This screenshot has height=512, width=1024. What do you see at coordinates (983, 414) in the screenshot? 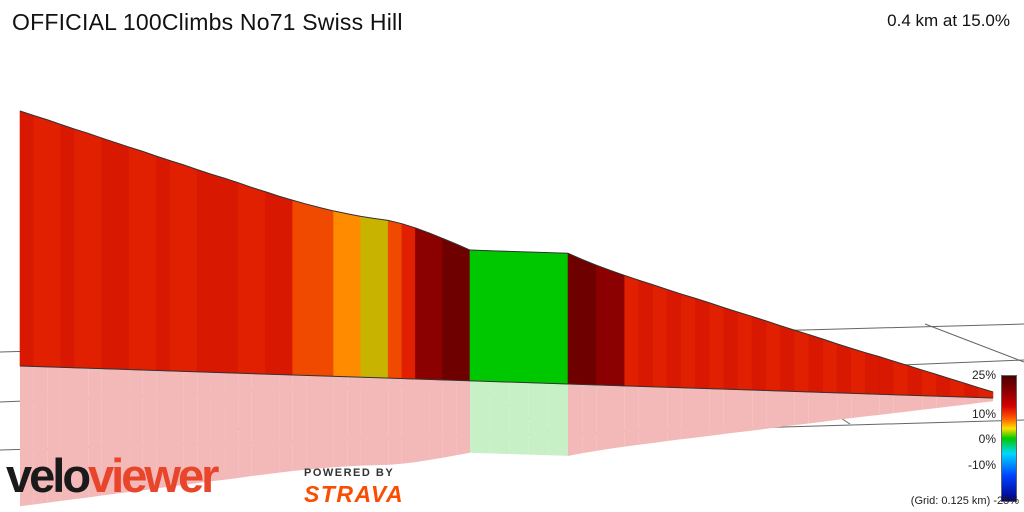
I see `legend-label-10: 10%` at bounding box center [983, 414].